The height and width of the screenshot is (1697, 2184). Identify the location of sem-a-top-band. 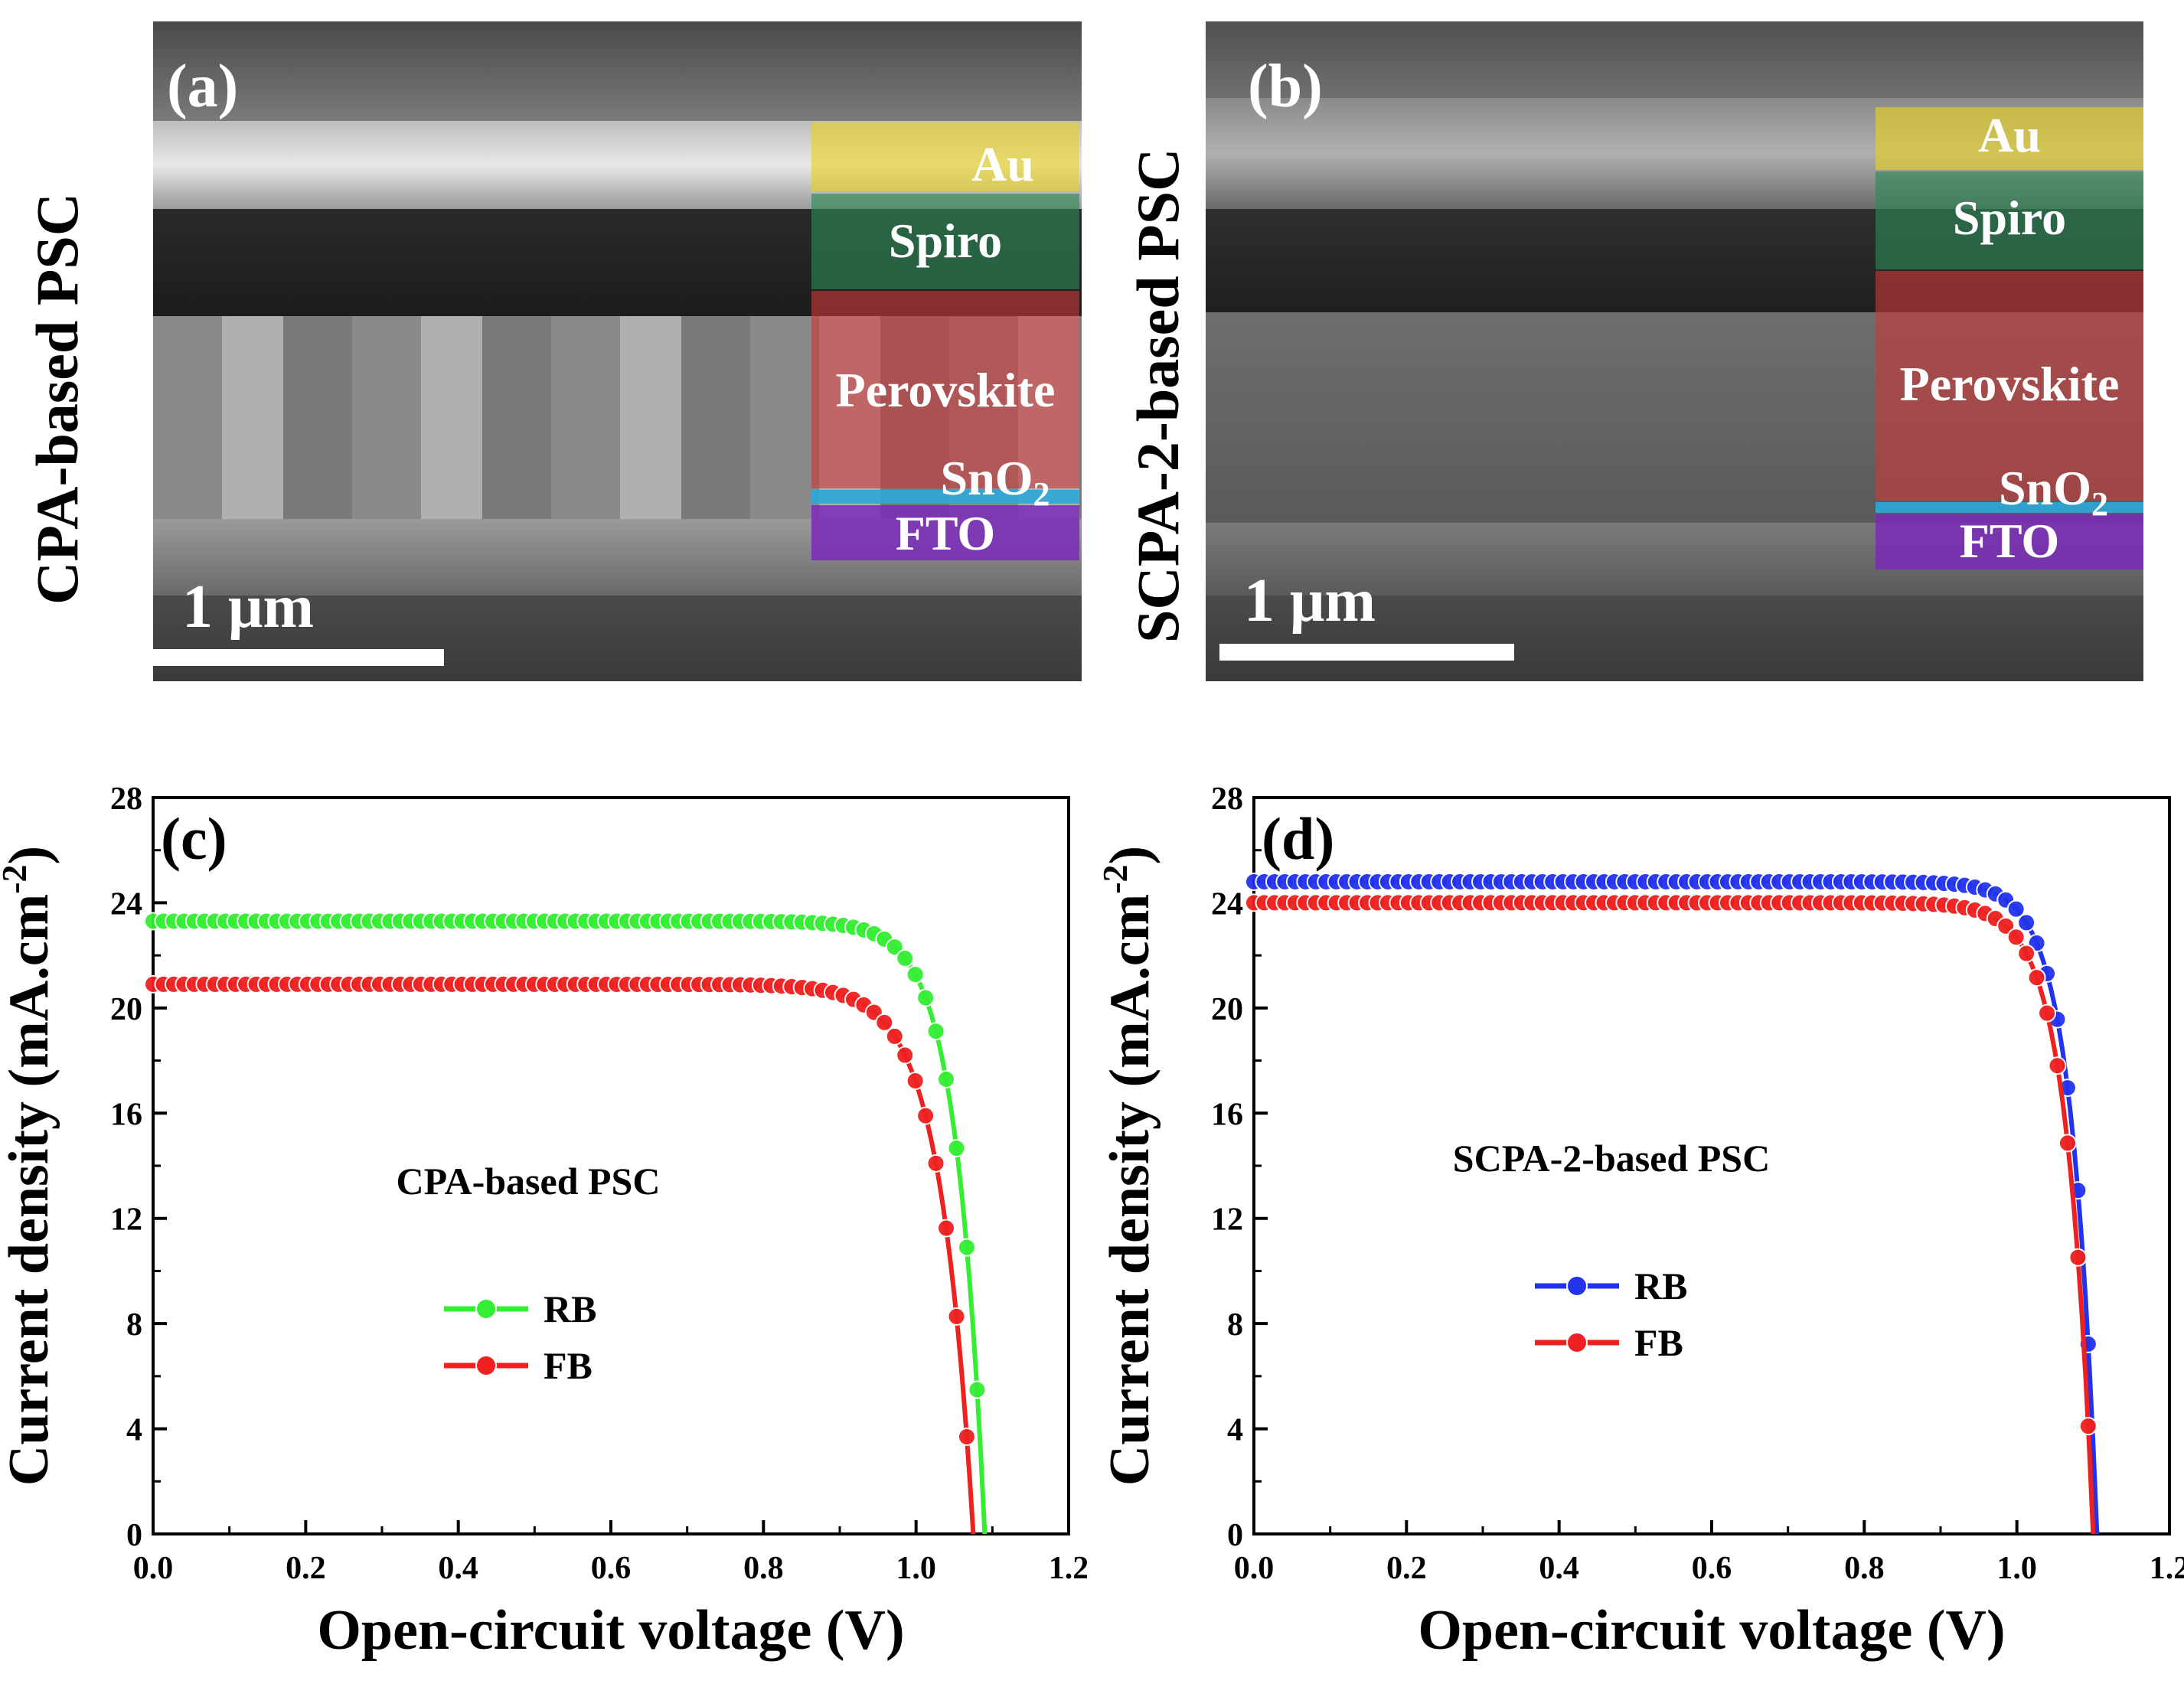
(618, 71).